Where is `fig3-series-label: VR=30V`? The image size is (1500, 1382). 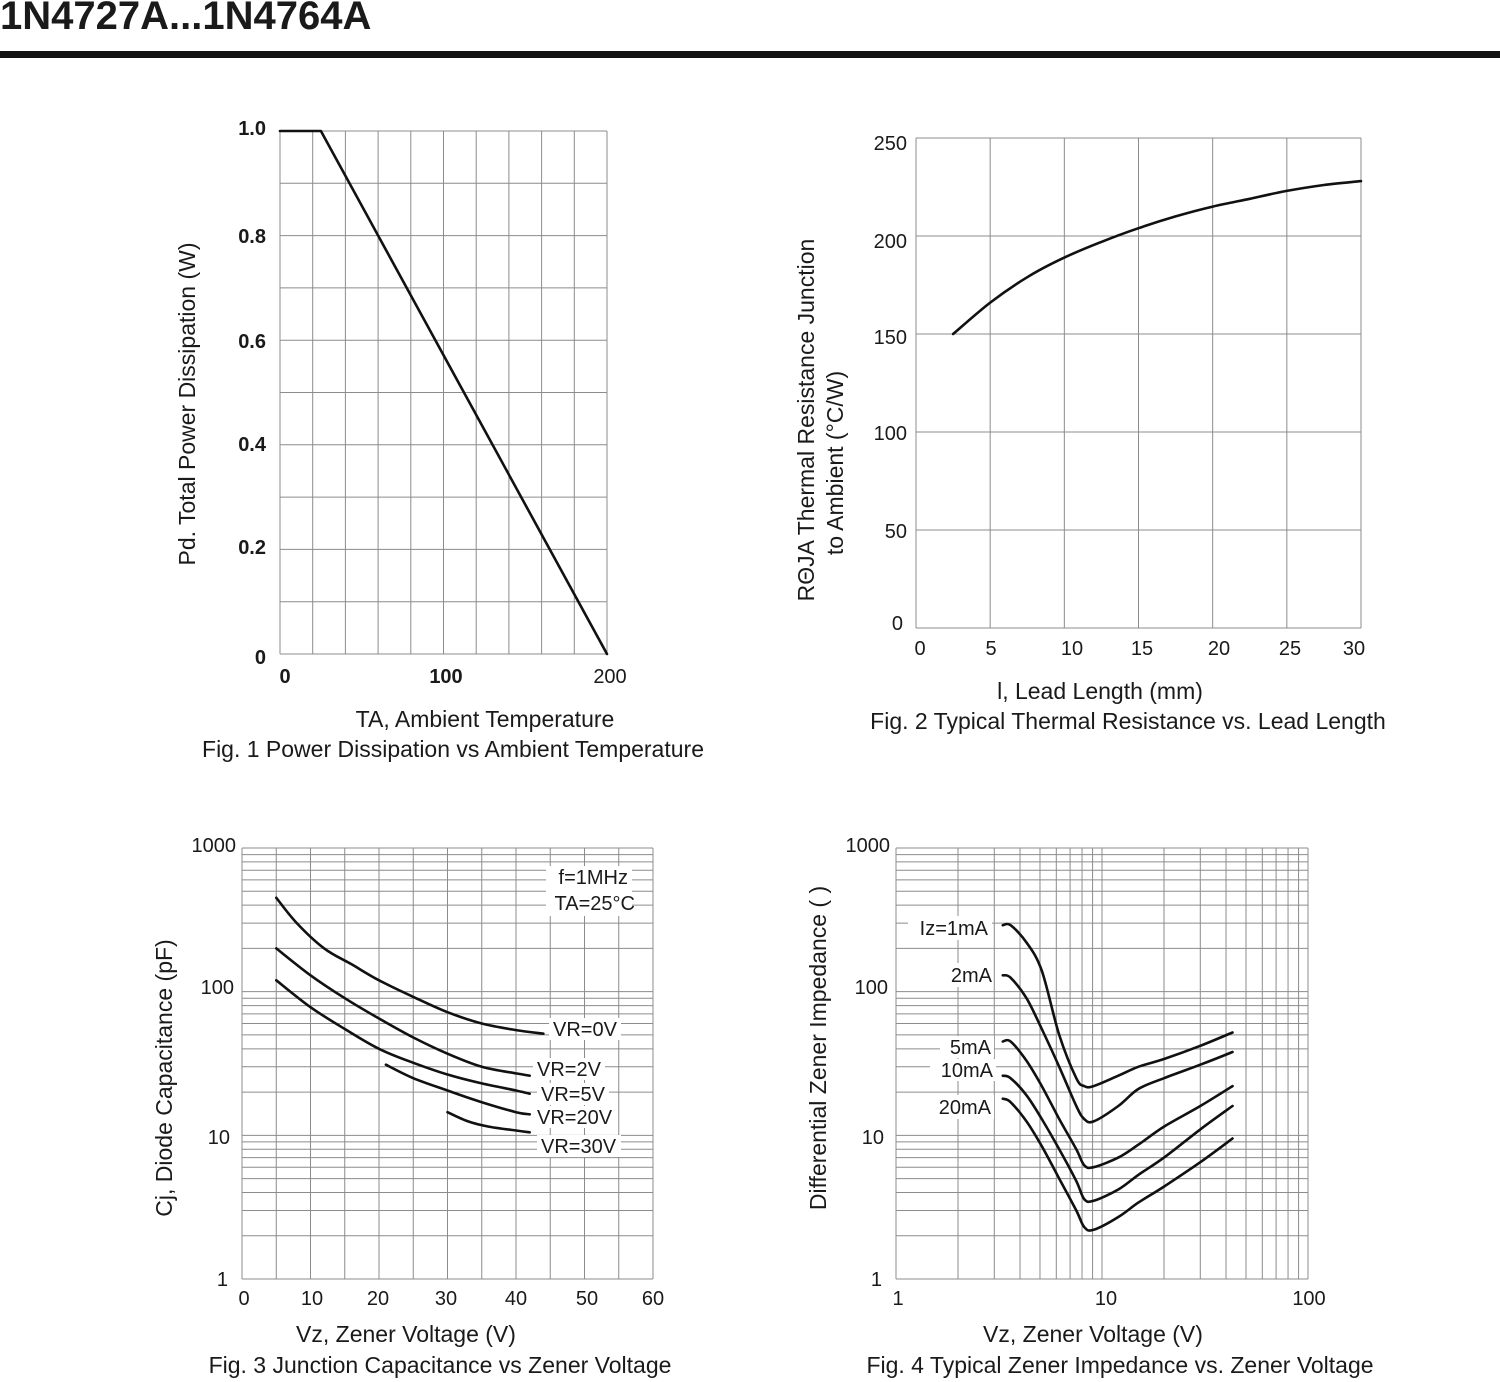
fig3-series-label: VR=30V is located at coordinates (579, 1147).